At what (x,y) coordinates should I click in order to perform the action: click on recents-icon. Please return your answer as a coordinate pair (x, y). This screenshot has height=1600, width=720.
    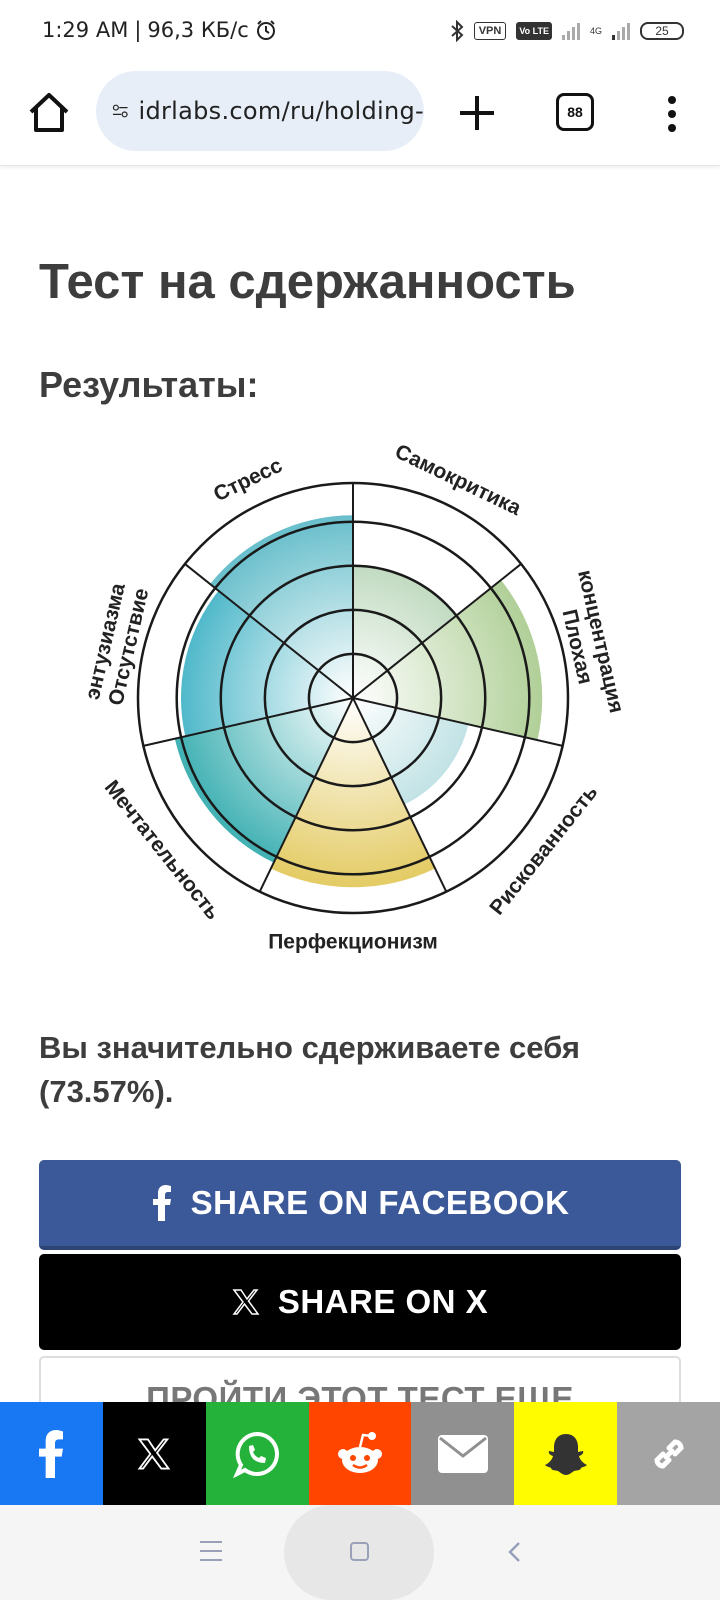
    Looking at the image, I should click on (211, 1551).